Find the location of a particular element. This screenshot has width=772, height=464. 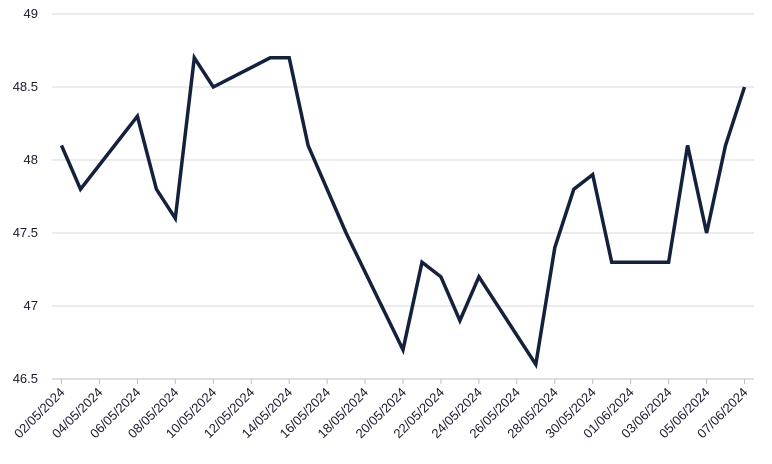

y-tick-label: 47.5 is located at coordinates (25, 232).